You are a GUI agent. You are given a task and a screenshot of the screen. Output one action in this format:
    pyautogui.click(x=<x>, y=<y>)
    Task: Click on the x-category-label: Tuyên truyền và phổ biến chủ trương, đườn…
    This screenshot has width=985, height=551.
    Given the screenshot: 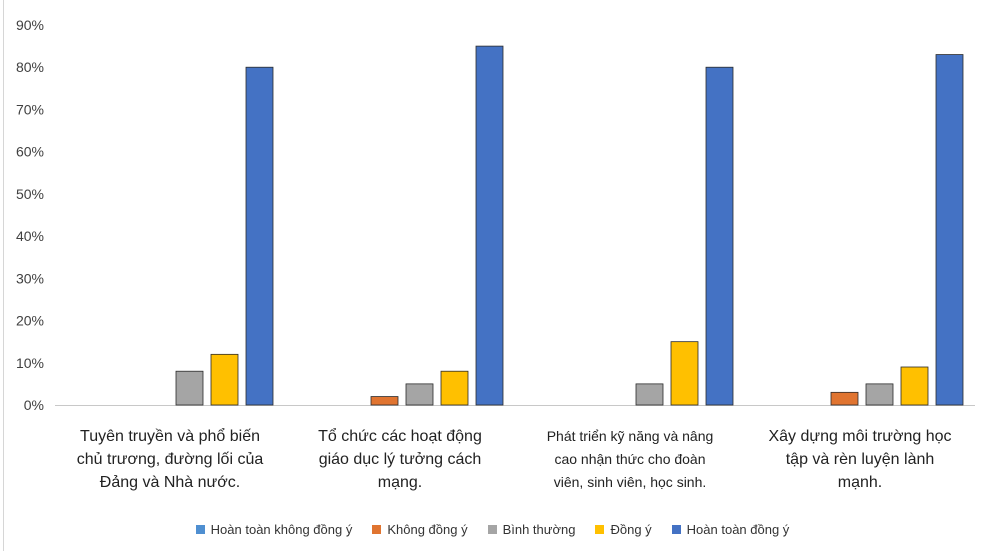 What is the action you would take?
    pyautogui.click(x=170, y=459)
    